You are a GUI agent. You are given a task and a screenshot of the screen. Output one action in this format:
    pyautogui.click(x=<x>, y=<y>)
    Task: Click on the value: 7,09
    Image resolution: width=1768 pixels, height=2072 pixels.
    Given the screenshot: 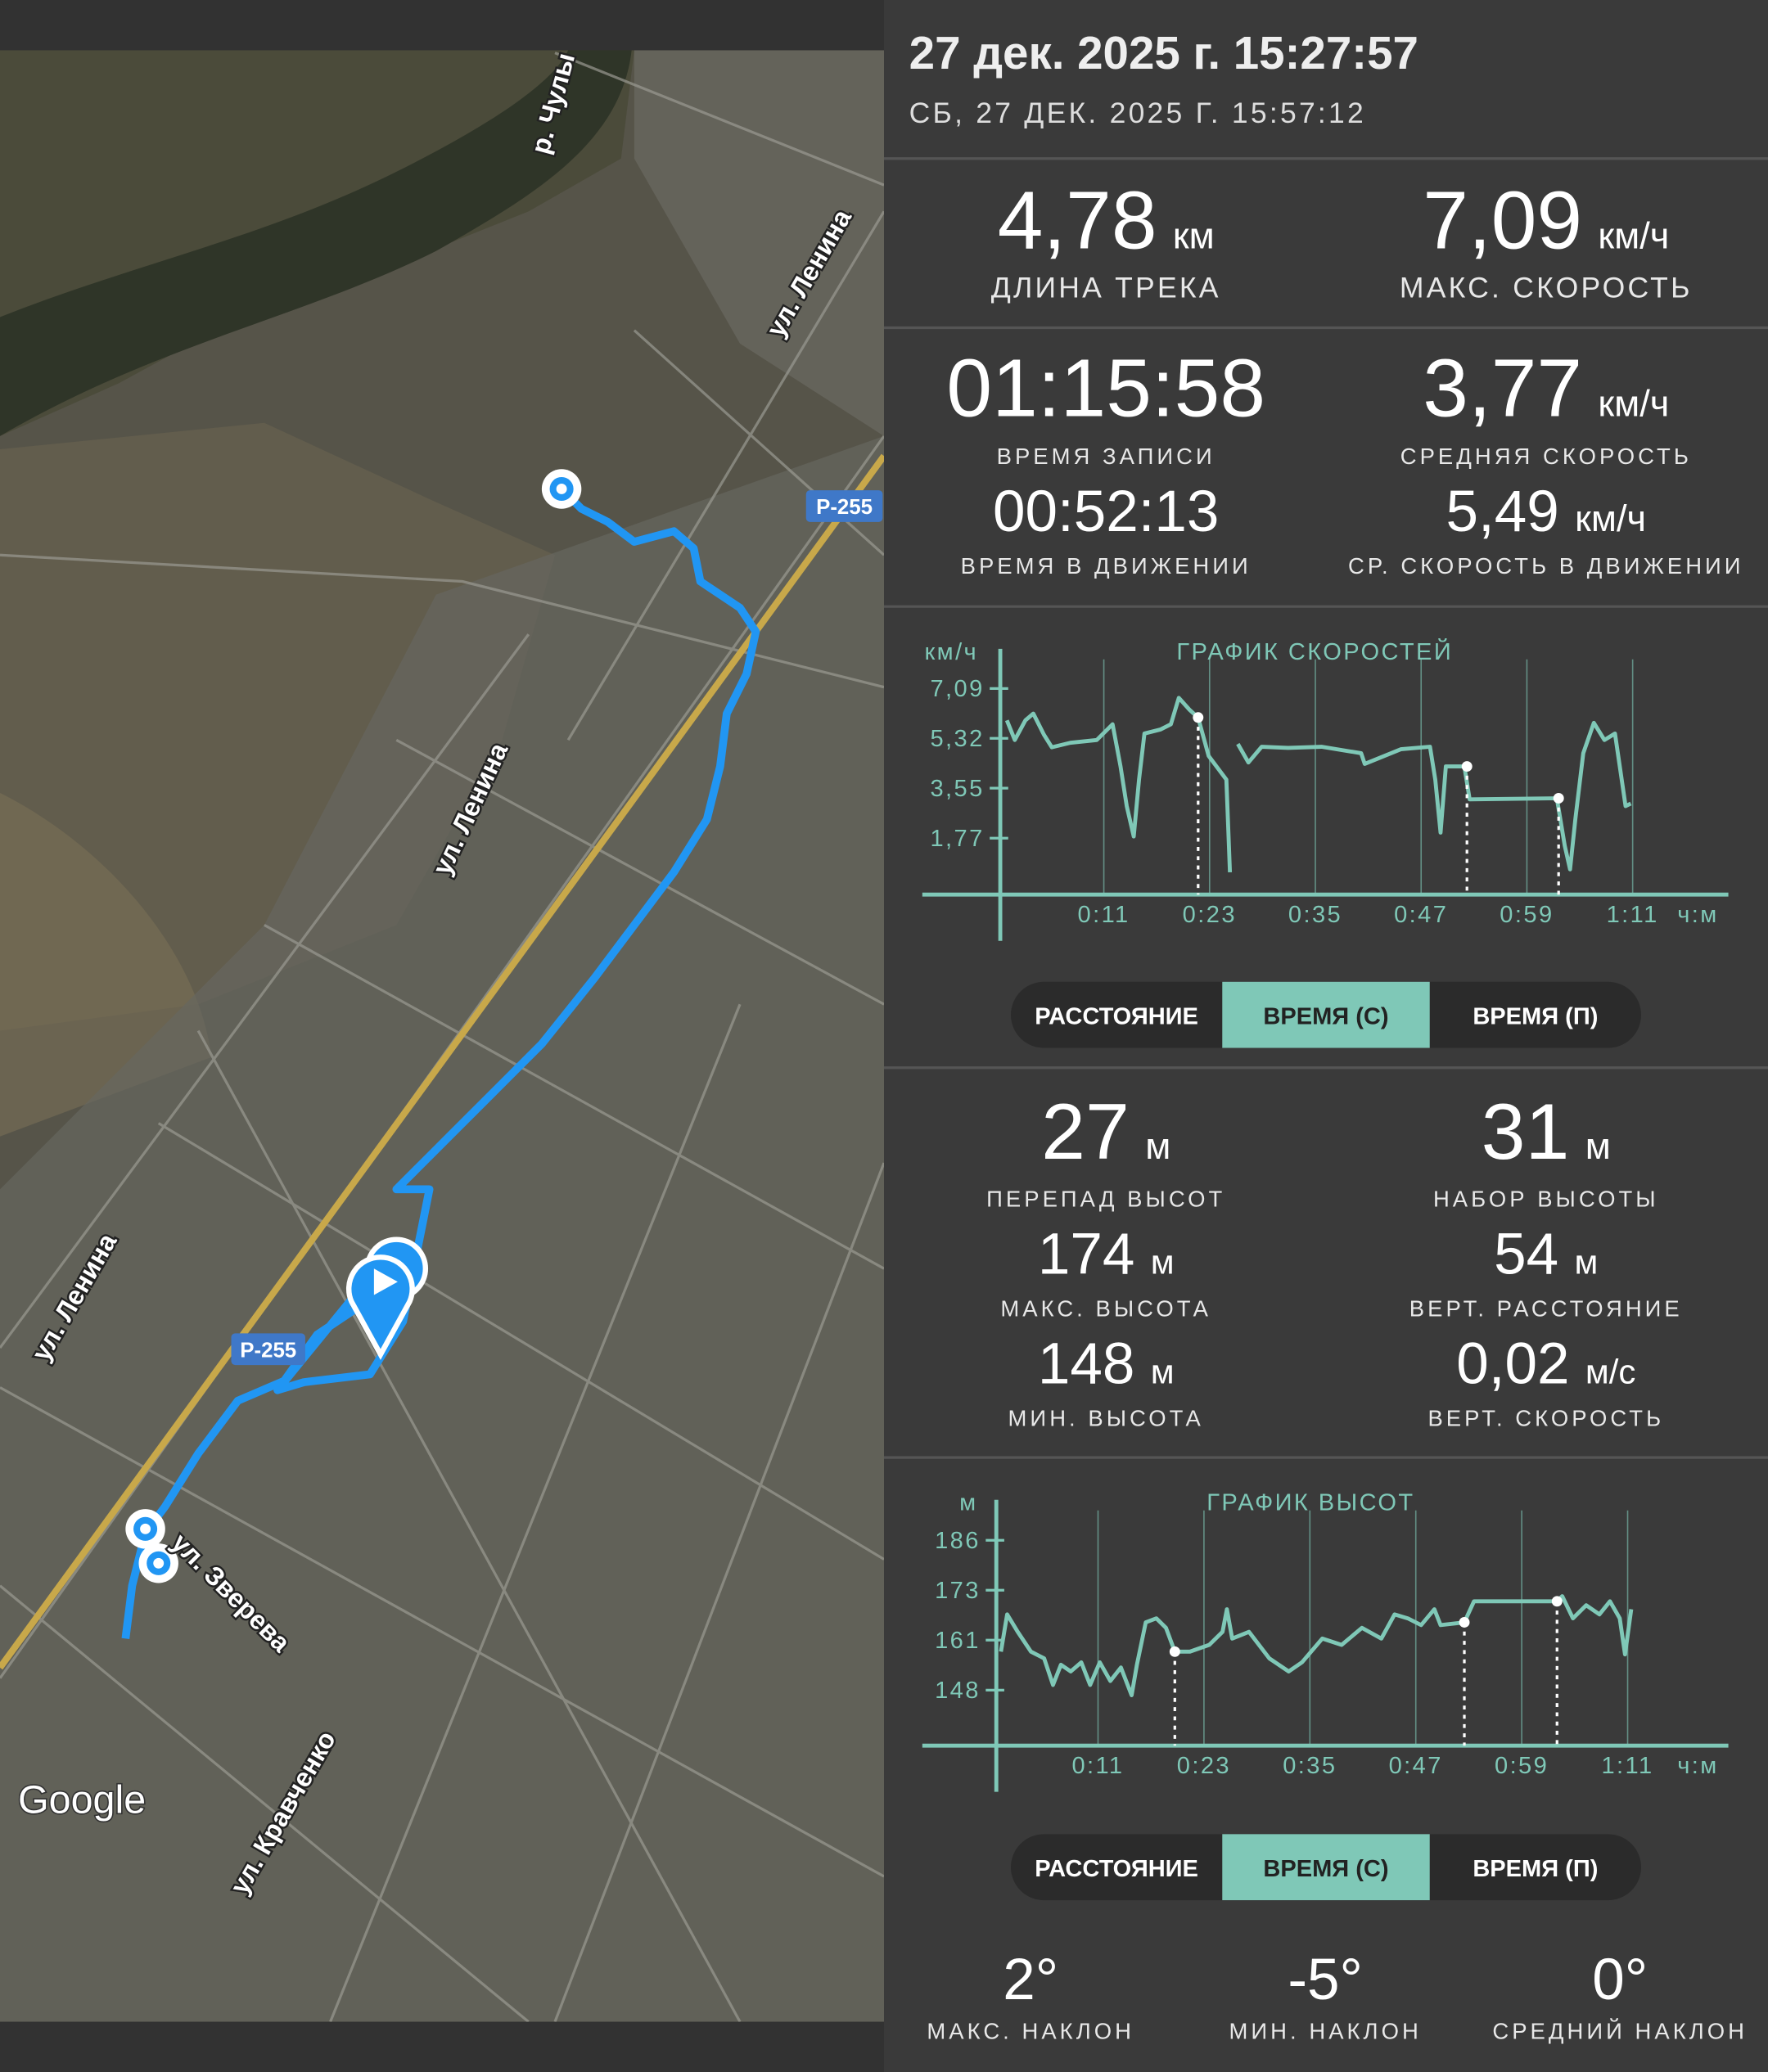 What is the action you would take?
    pyautogui.click(x=1503, y=221)
    